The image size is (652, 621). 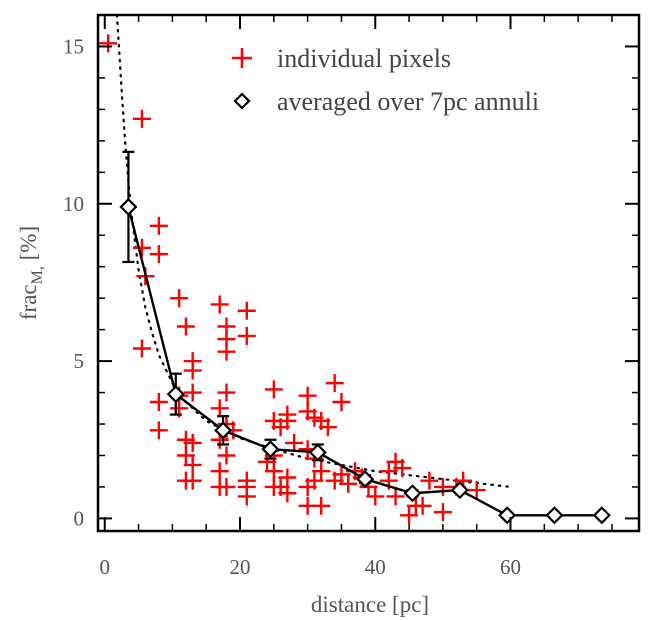 I want to click on x-tick-label: 60, so click(x=510, y=567).